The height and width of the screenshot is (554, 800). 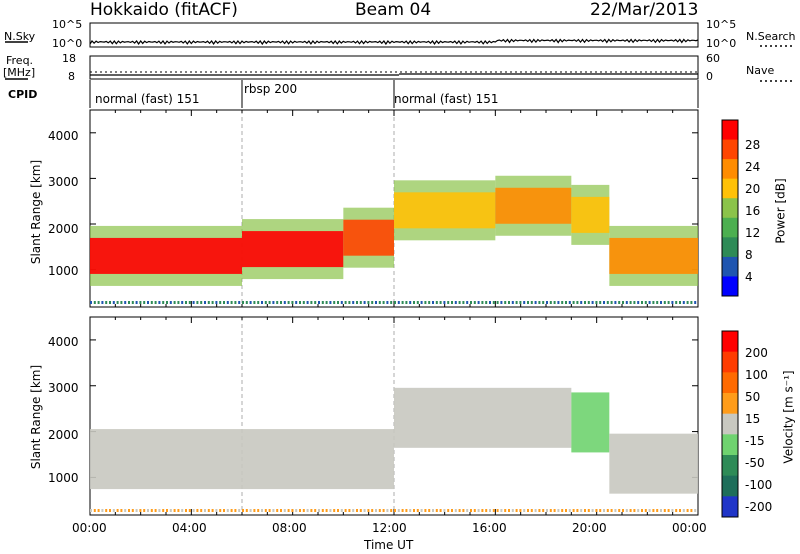 I want to click on noise-sky-trace, so click(x=394, y=42).